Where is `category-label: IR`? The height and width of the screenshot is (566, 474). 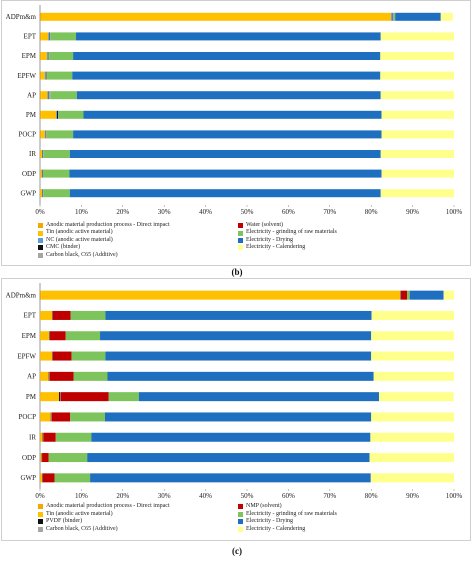 category-label: IR is located at coordinates (32, 154).